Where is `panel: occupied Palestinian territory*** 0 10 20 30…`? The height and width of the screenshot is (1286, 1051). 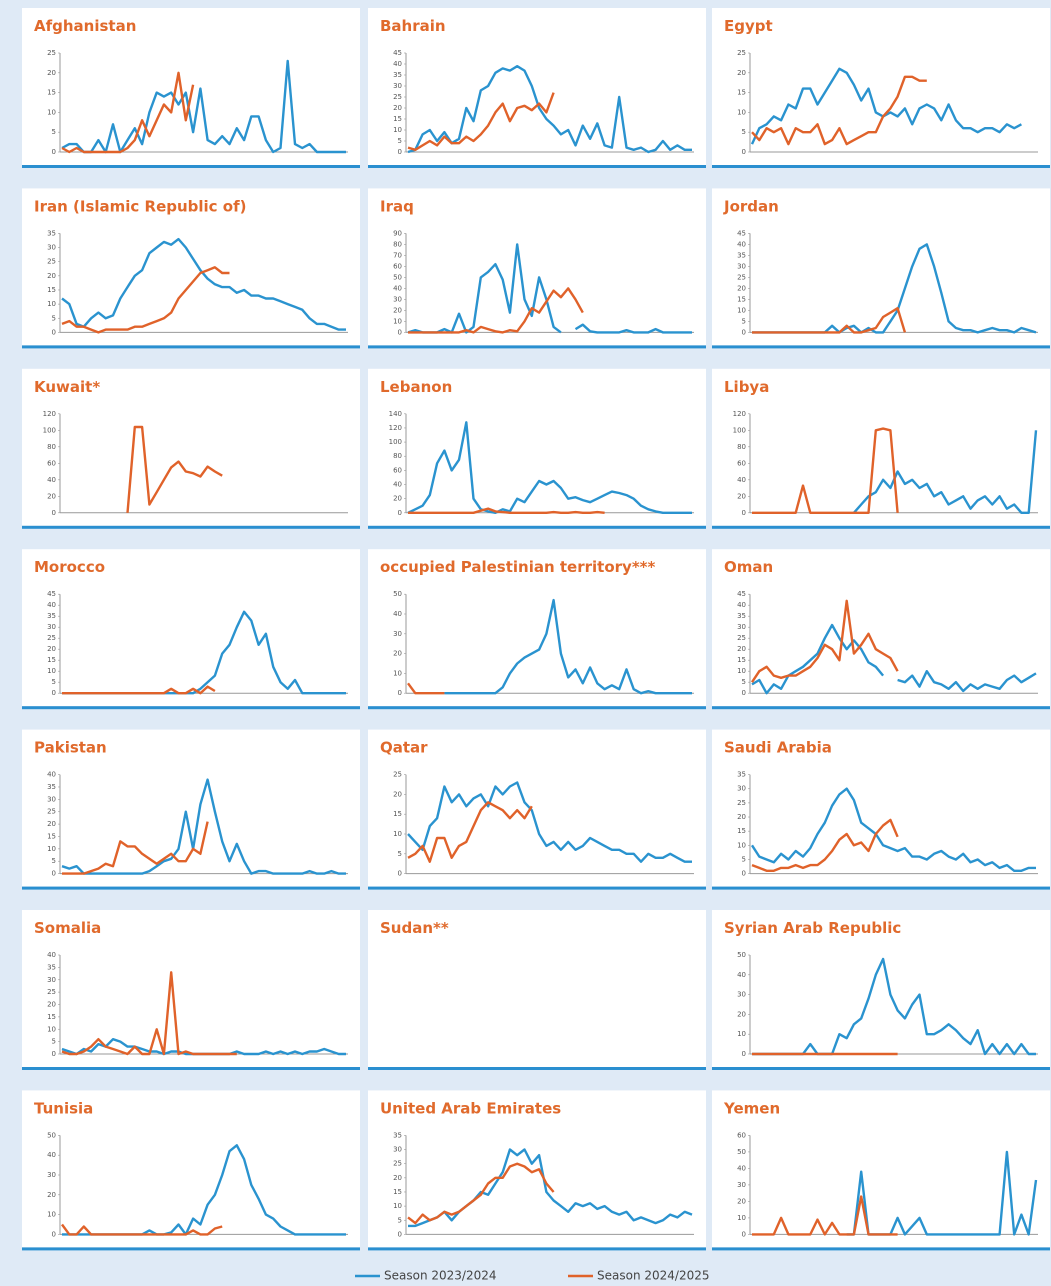 panel: occupied Palestinian territory*** 0 10 20 30… is located at coordinates (537, 629).